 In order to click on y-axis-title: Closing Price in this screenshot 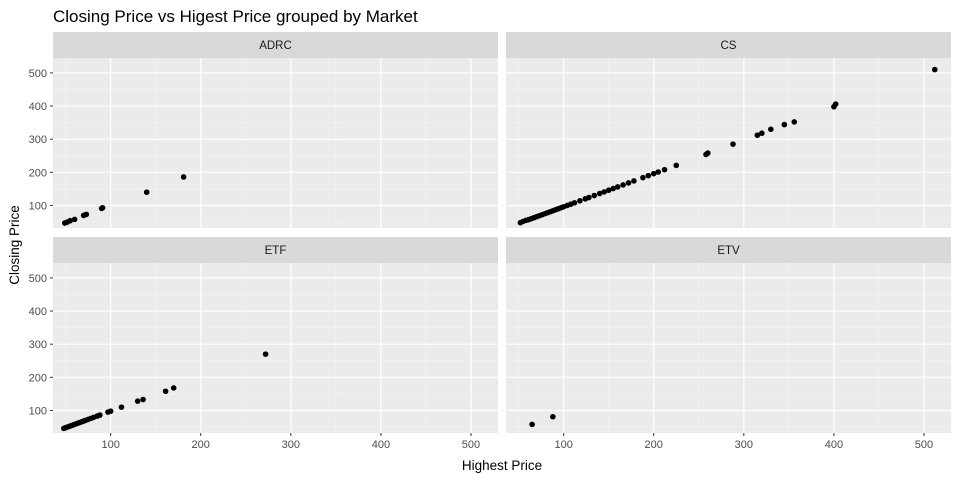, I will do `click(14, 245)`.